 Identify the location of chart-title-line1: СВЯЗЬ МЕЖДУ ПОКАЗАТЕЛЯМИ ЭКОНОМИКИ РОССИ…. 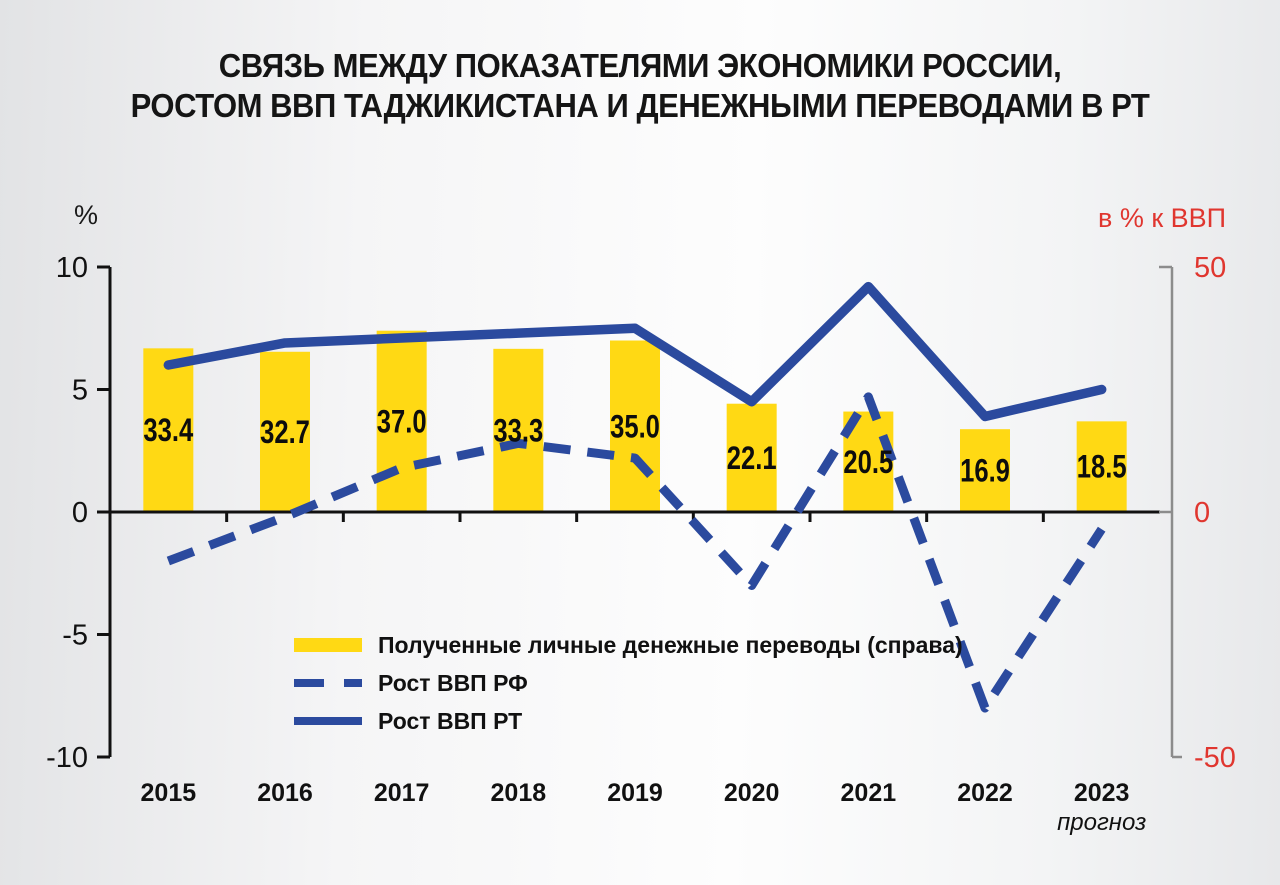
(640, 65).